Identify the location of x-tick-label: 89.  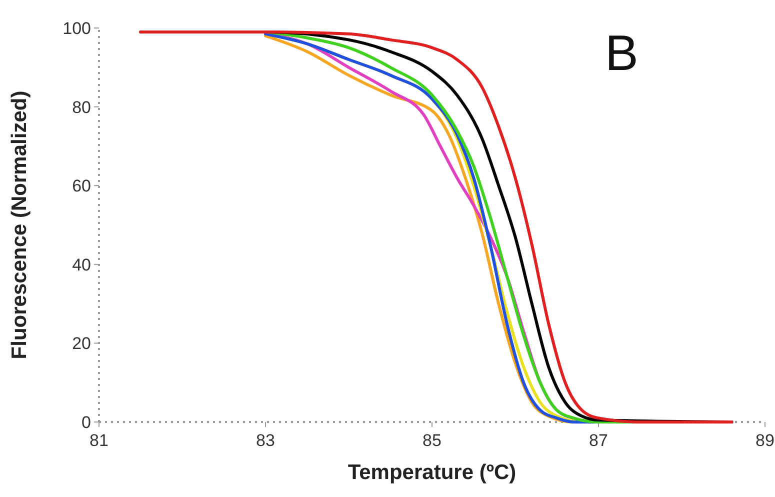
(765, 440).